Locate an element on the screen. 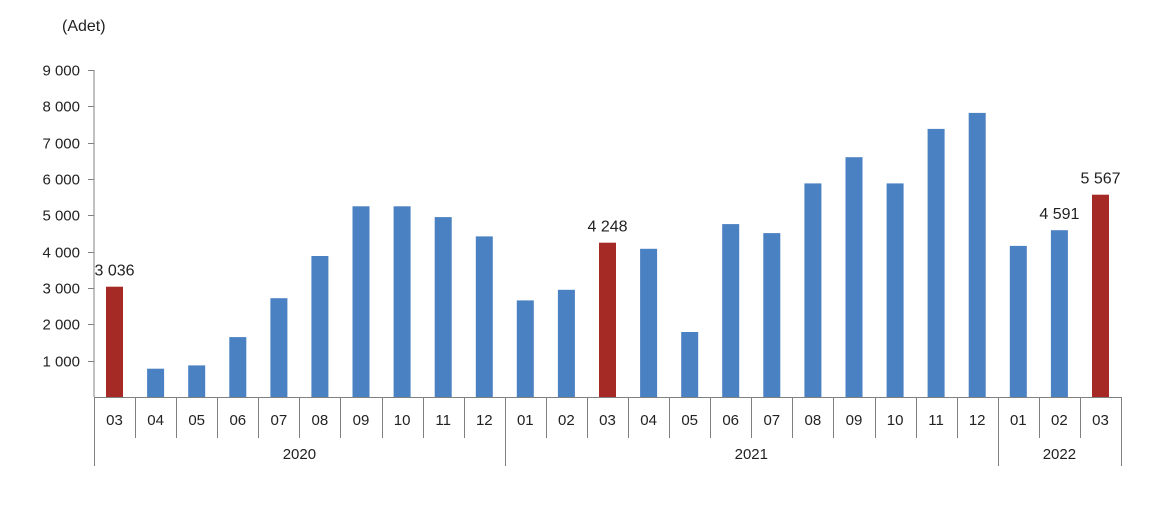 The height and width of the screenshot is (517, 1170). y-tick-label: 5 000 is located at coordinates (61, 216).